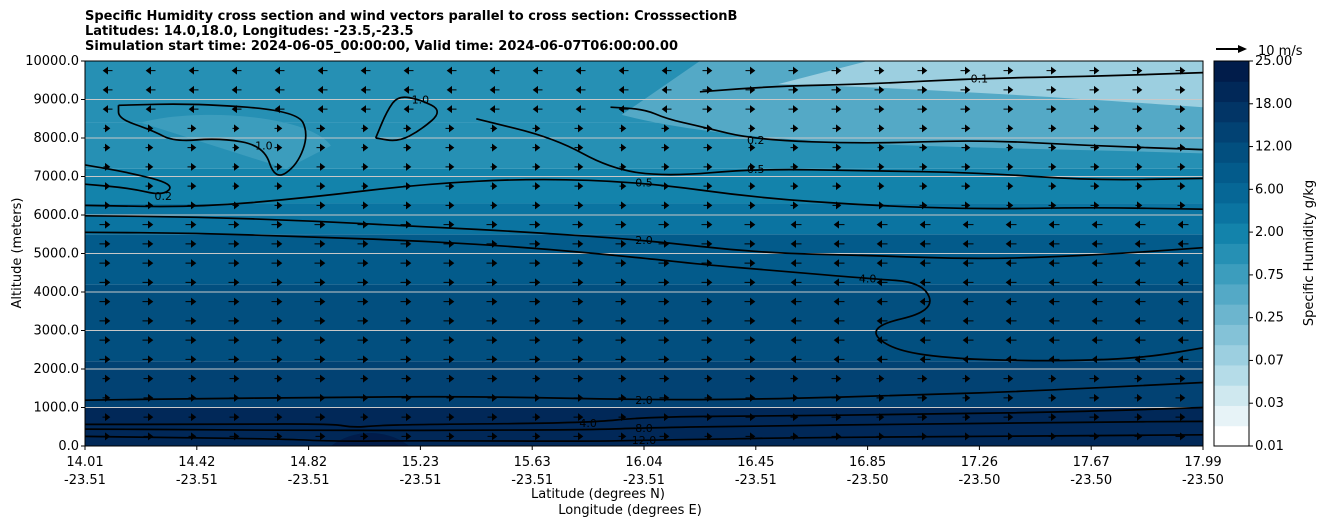 This screenshot has width=1326, height=526. I want to click on contour-line, so click(840, 149).